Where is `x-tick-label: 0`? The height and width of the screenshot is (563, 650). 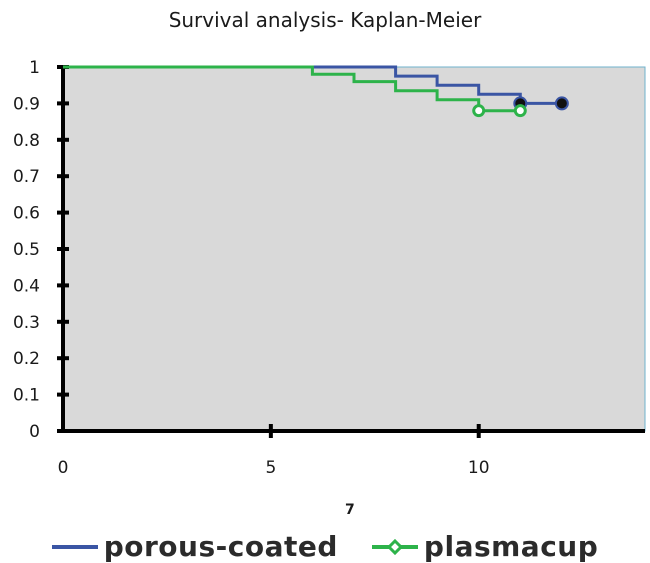 x-tick-label: 0 is located at coordinates (63, 468).